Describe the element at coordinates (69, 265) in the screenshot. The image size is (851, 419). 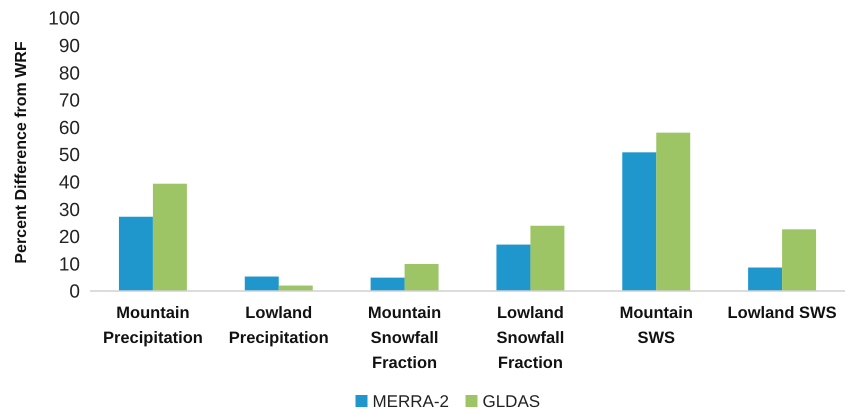
I see `y-tick-label: 10` at that location.